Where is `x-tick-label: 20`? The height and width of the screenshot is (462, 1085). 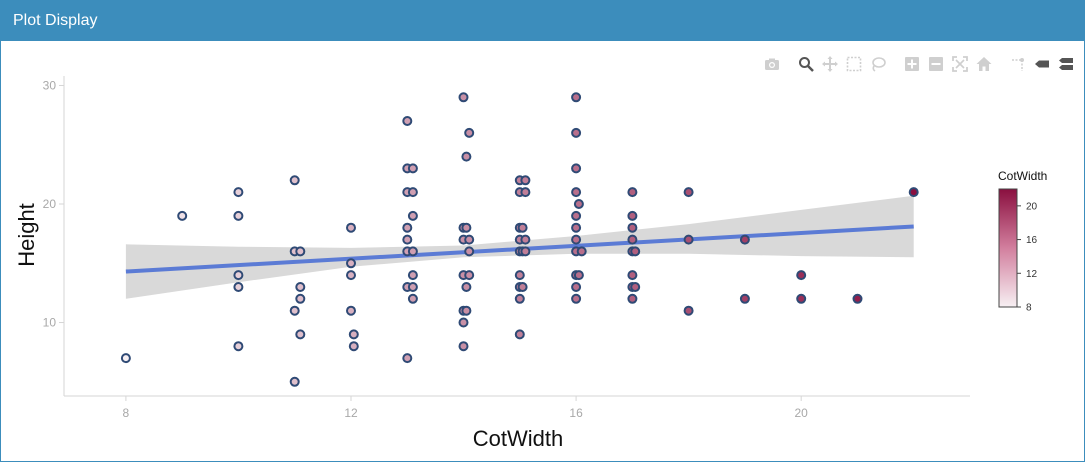
x-tick-label: 20 is located at coordinates (802, 413).